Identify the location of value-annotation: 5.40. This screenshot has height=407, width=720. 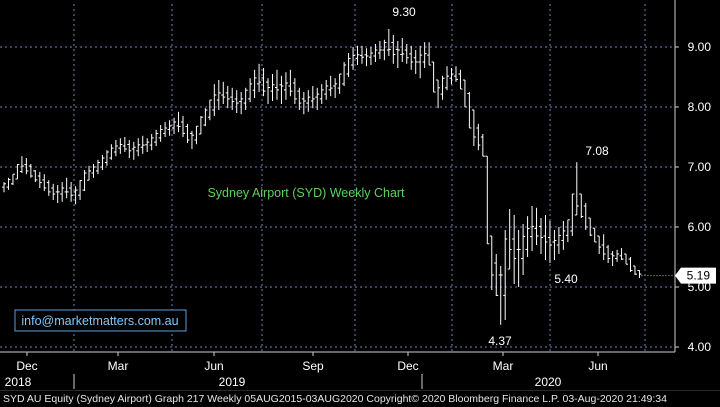
(566, 279).